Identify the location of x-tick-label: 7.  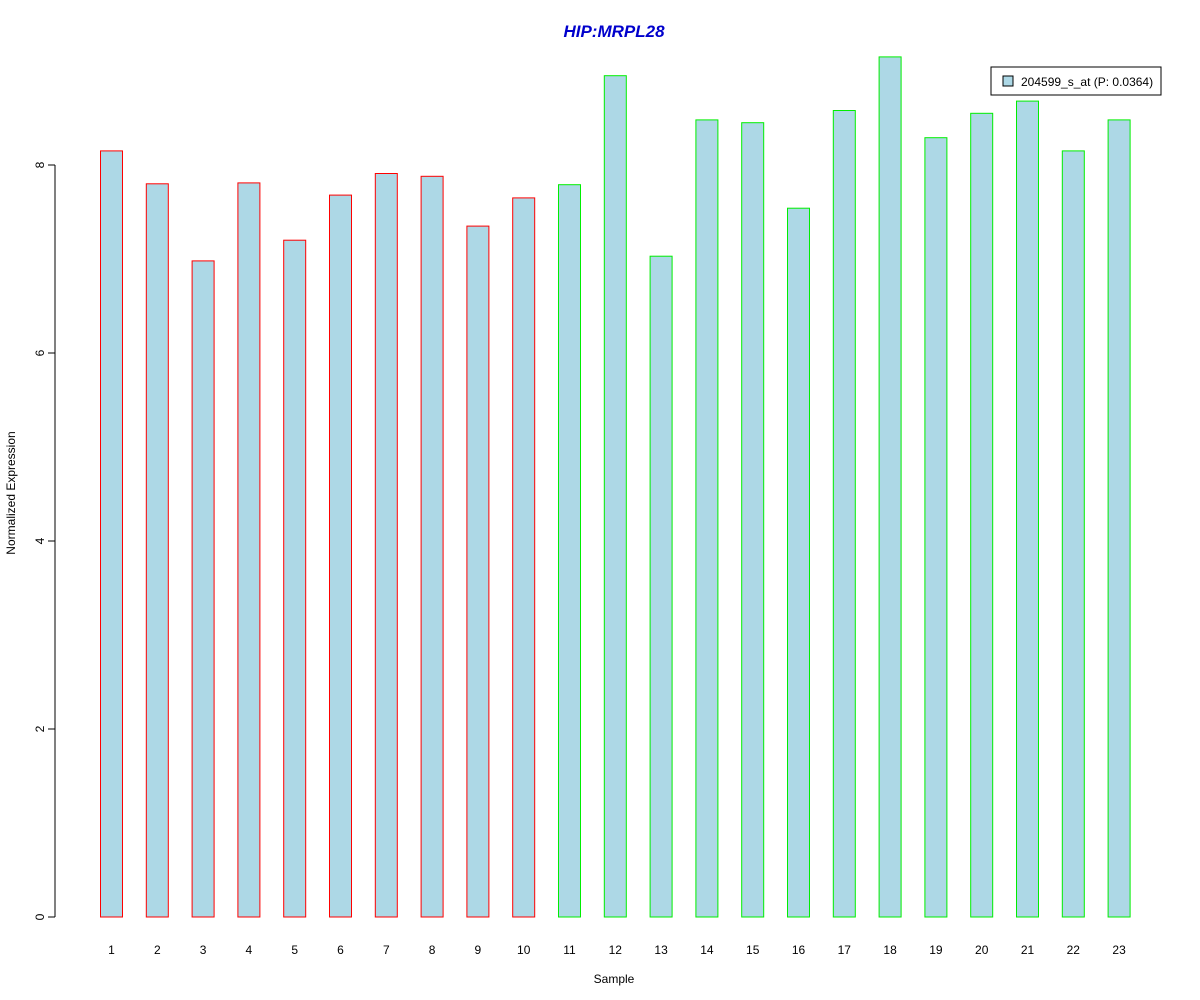
(386, 950).